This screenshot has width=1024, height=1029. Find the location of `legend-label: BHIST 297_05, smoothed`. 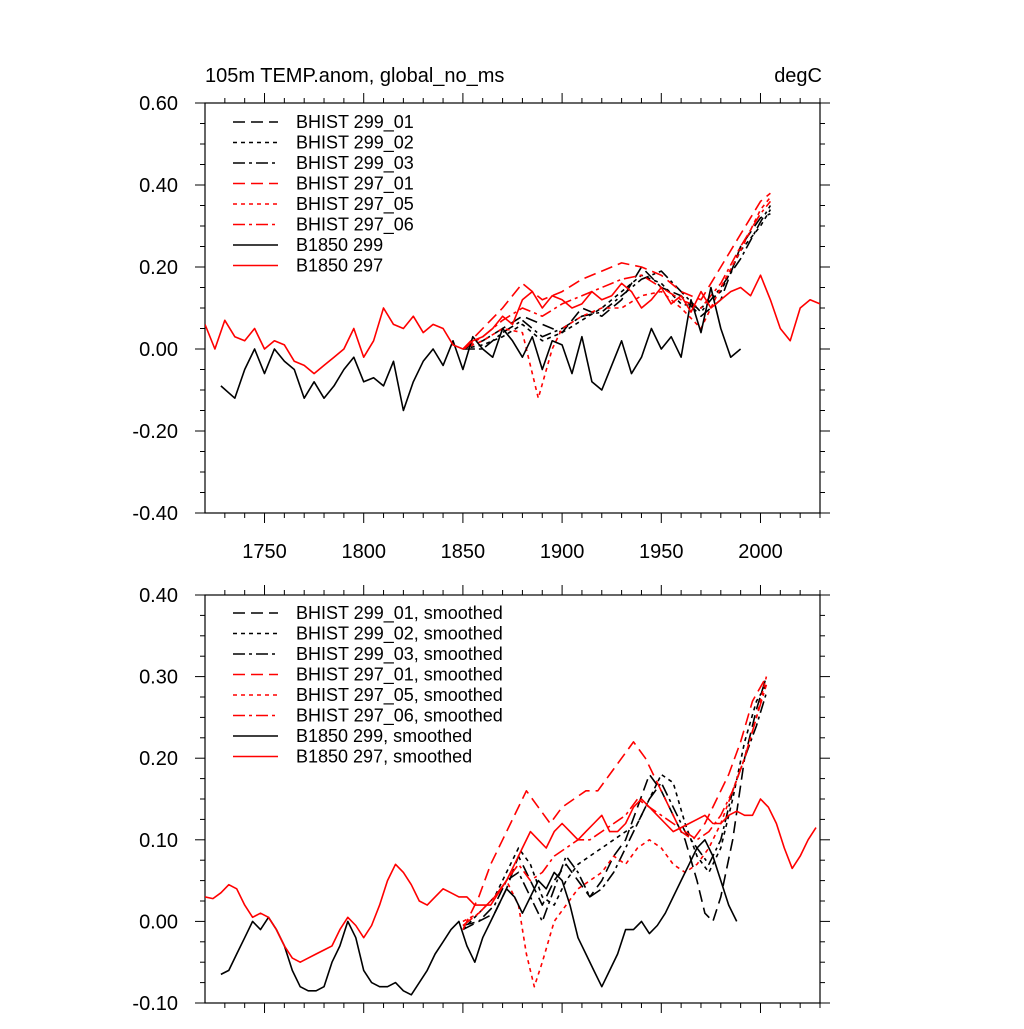

legend-label: BHIST 297_05, smoothed is located at coordinates (399, 695).